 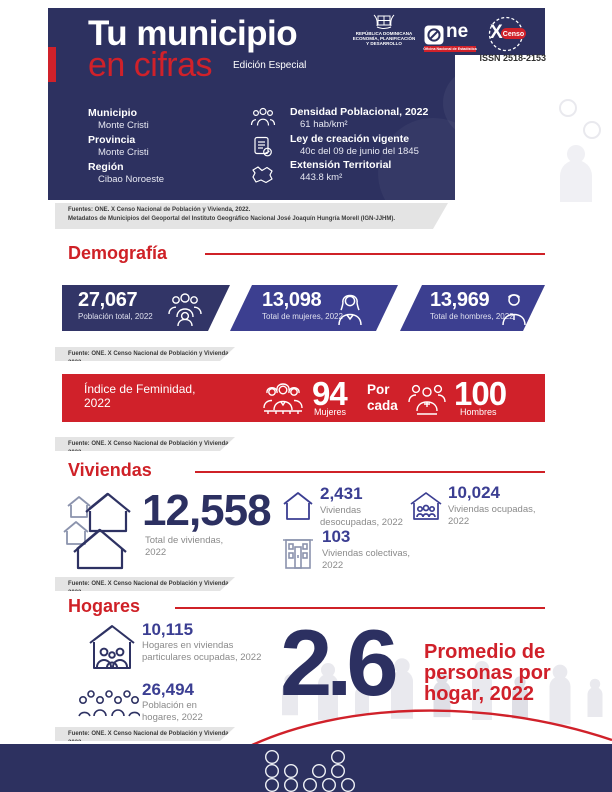 I want to click on issn-number: ISSN 2518-2153, so click(x=512, y=58).